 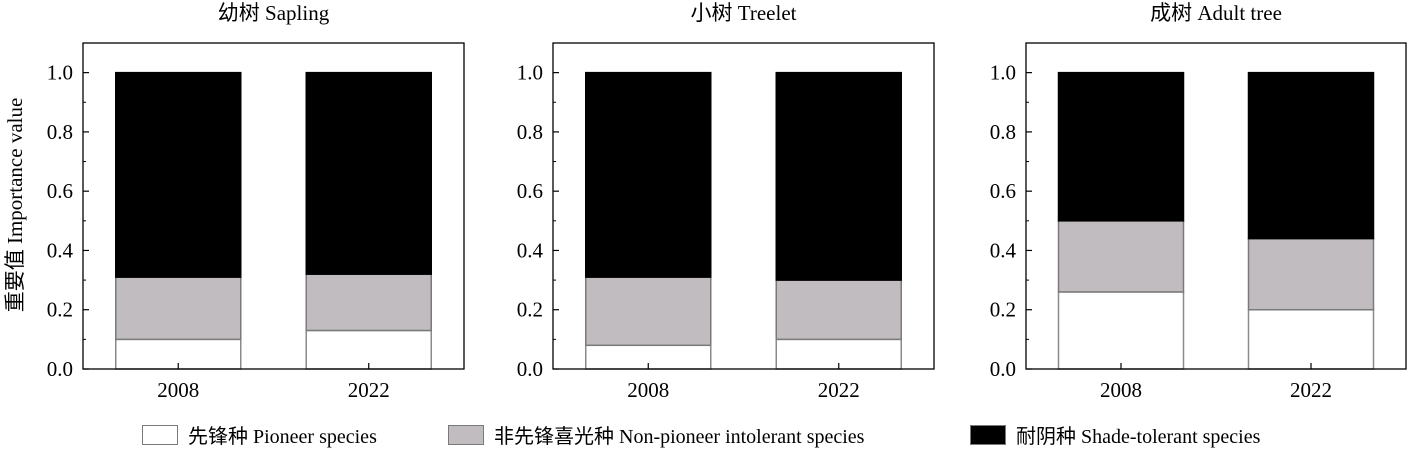 I want to click on y-tick-label-sapling-1.0: 1.0, so click(x=60, y=73).